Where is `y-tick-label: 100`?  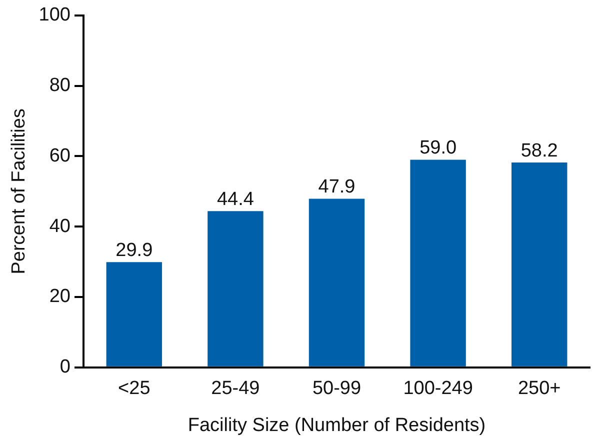 y-tick-label: 100 is located at coordinates (54, 15).